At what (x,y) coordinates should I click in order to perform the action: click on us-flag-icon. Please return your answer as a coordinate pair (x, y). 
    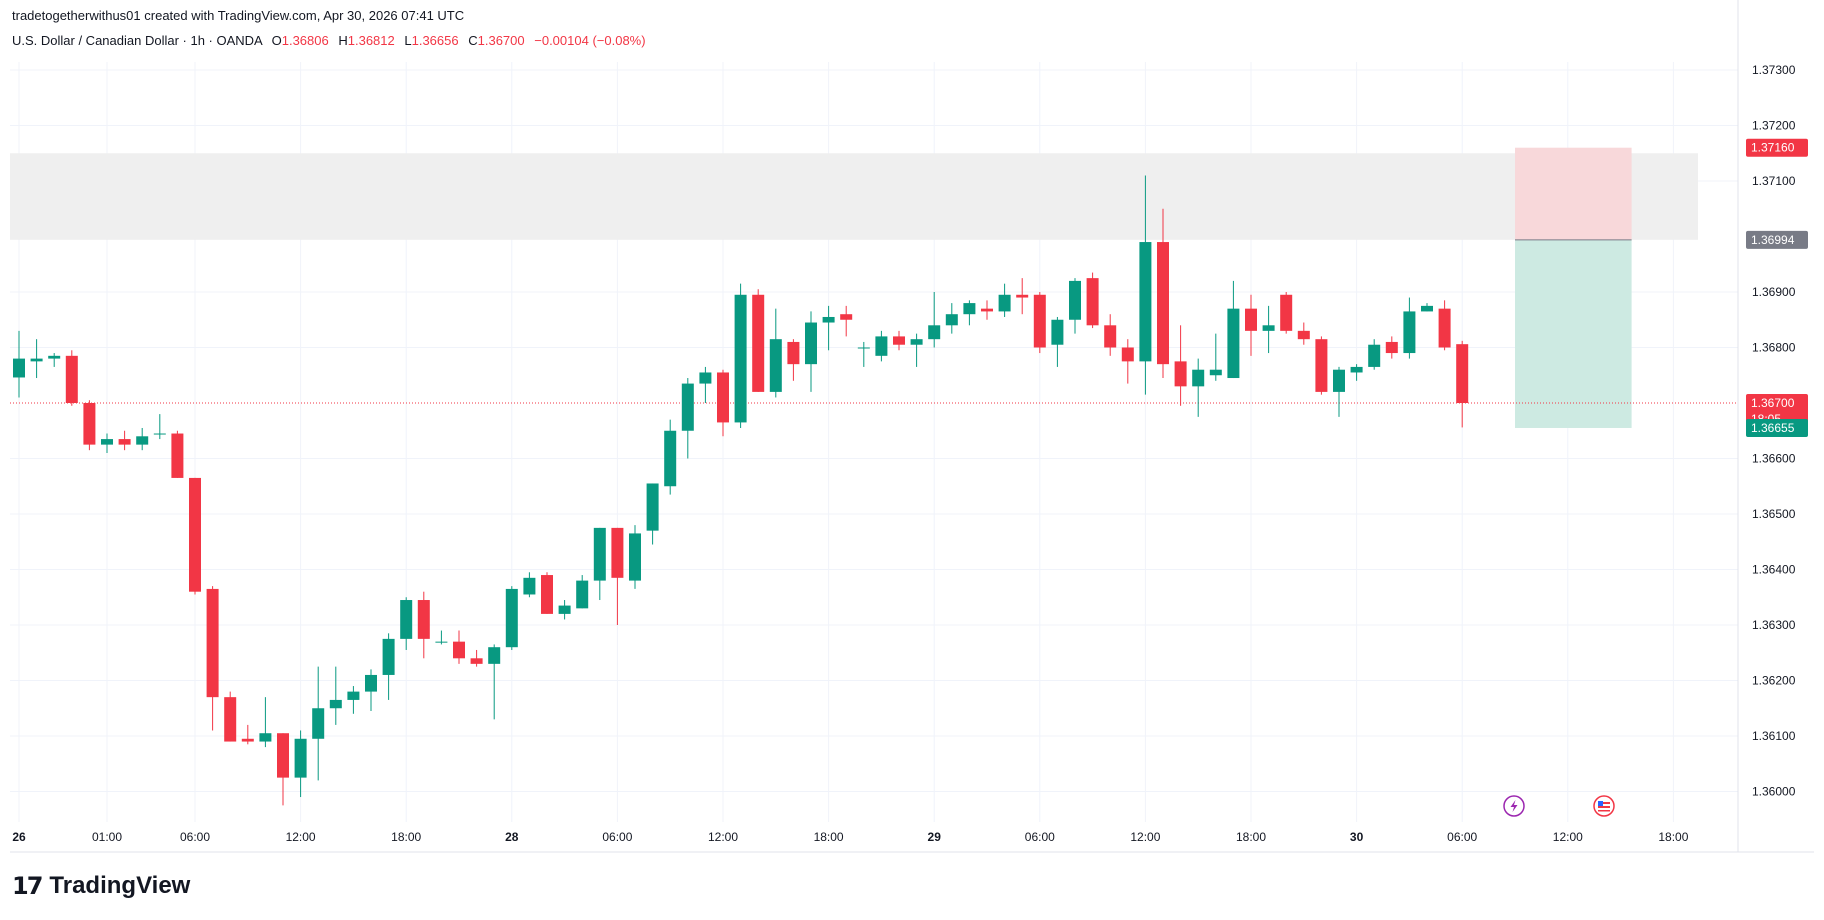
    Looking at the image, I should click on (1604, 806).